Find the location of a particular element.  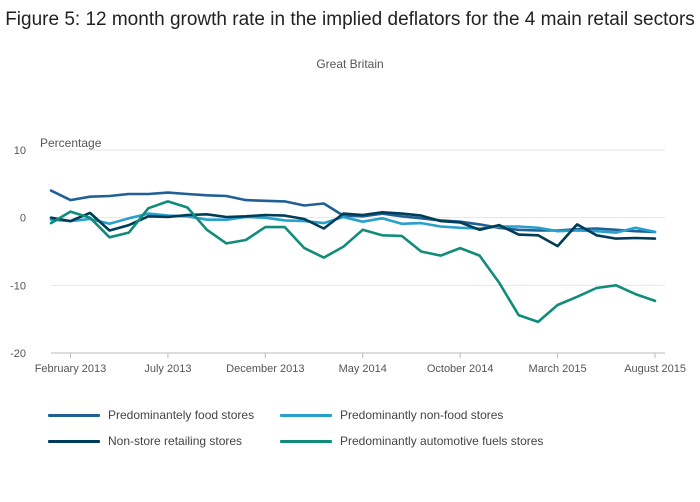

x-tick-label: February 2013 is located at coordinates (71, 369).